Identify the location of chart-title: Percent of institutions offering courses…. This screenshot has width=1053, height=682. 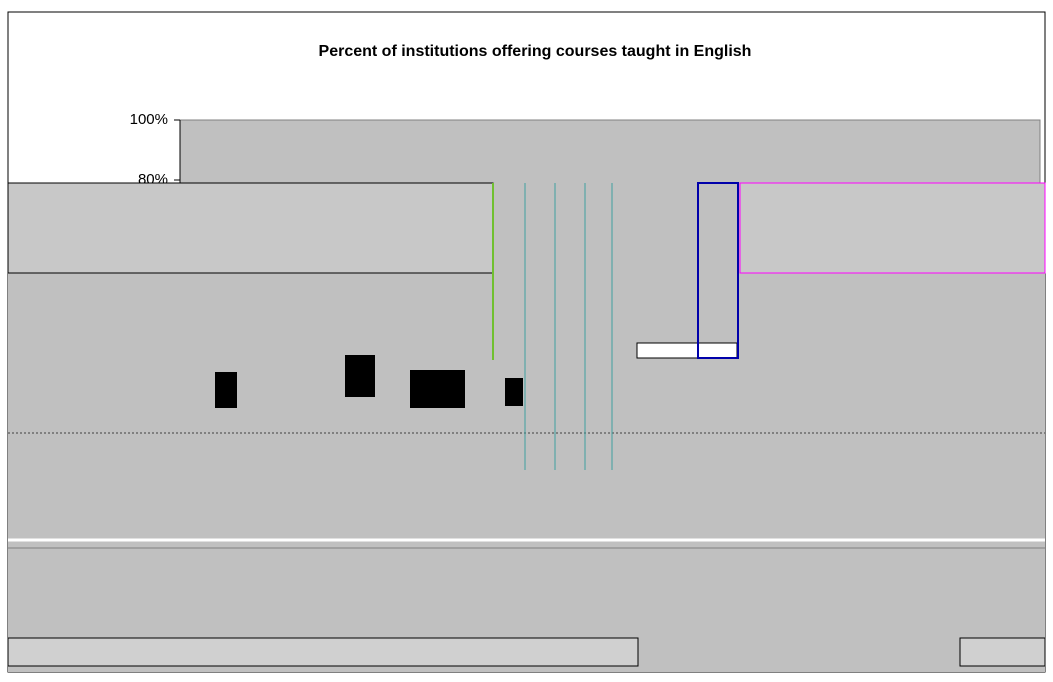
(535, 51).